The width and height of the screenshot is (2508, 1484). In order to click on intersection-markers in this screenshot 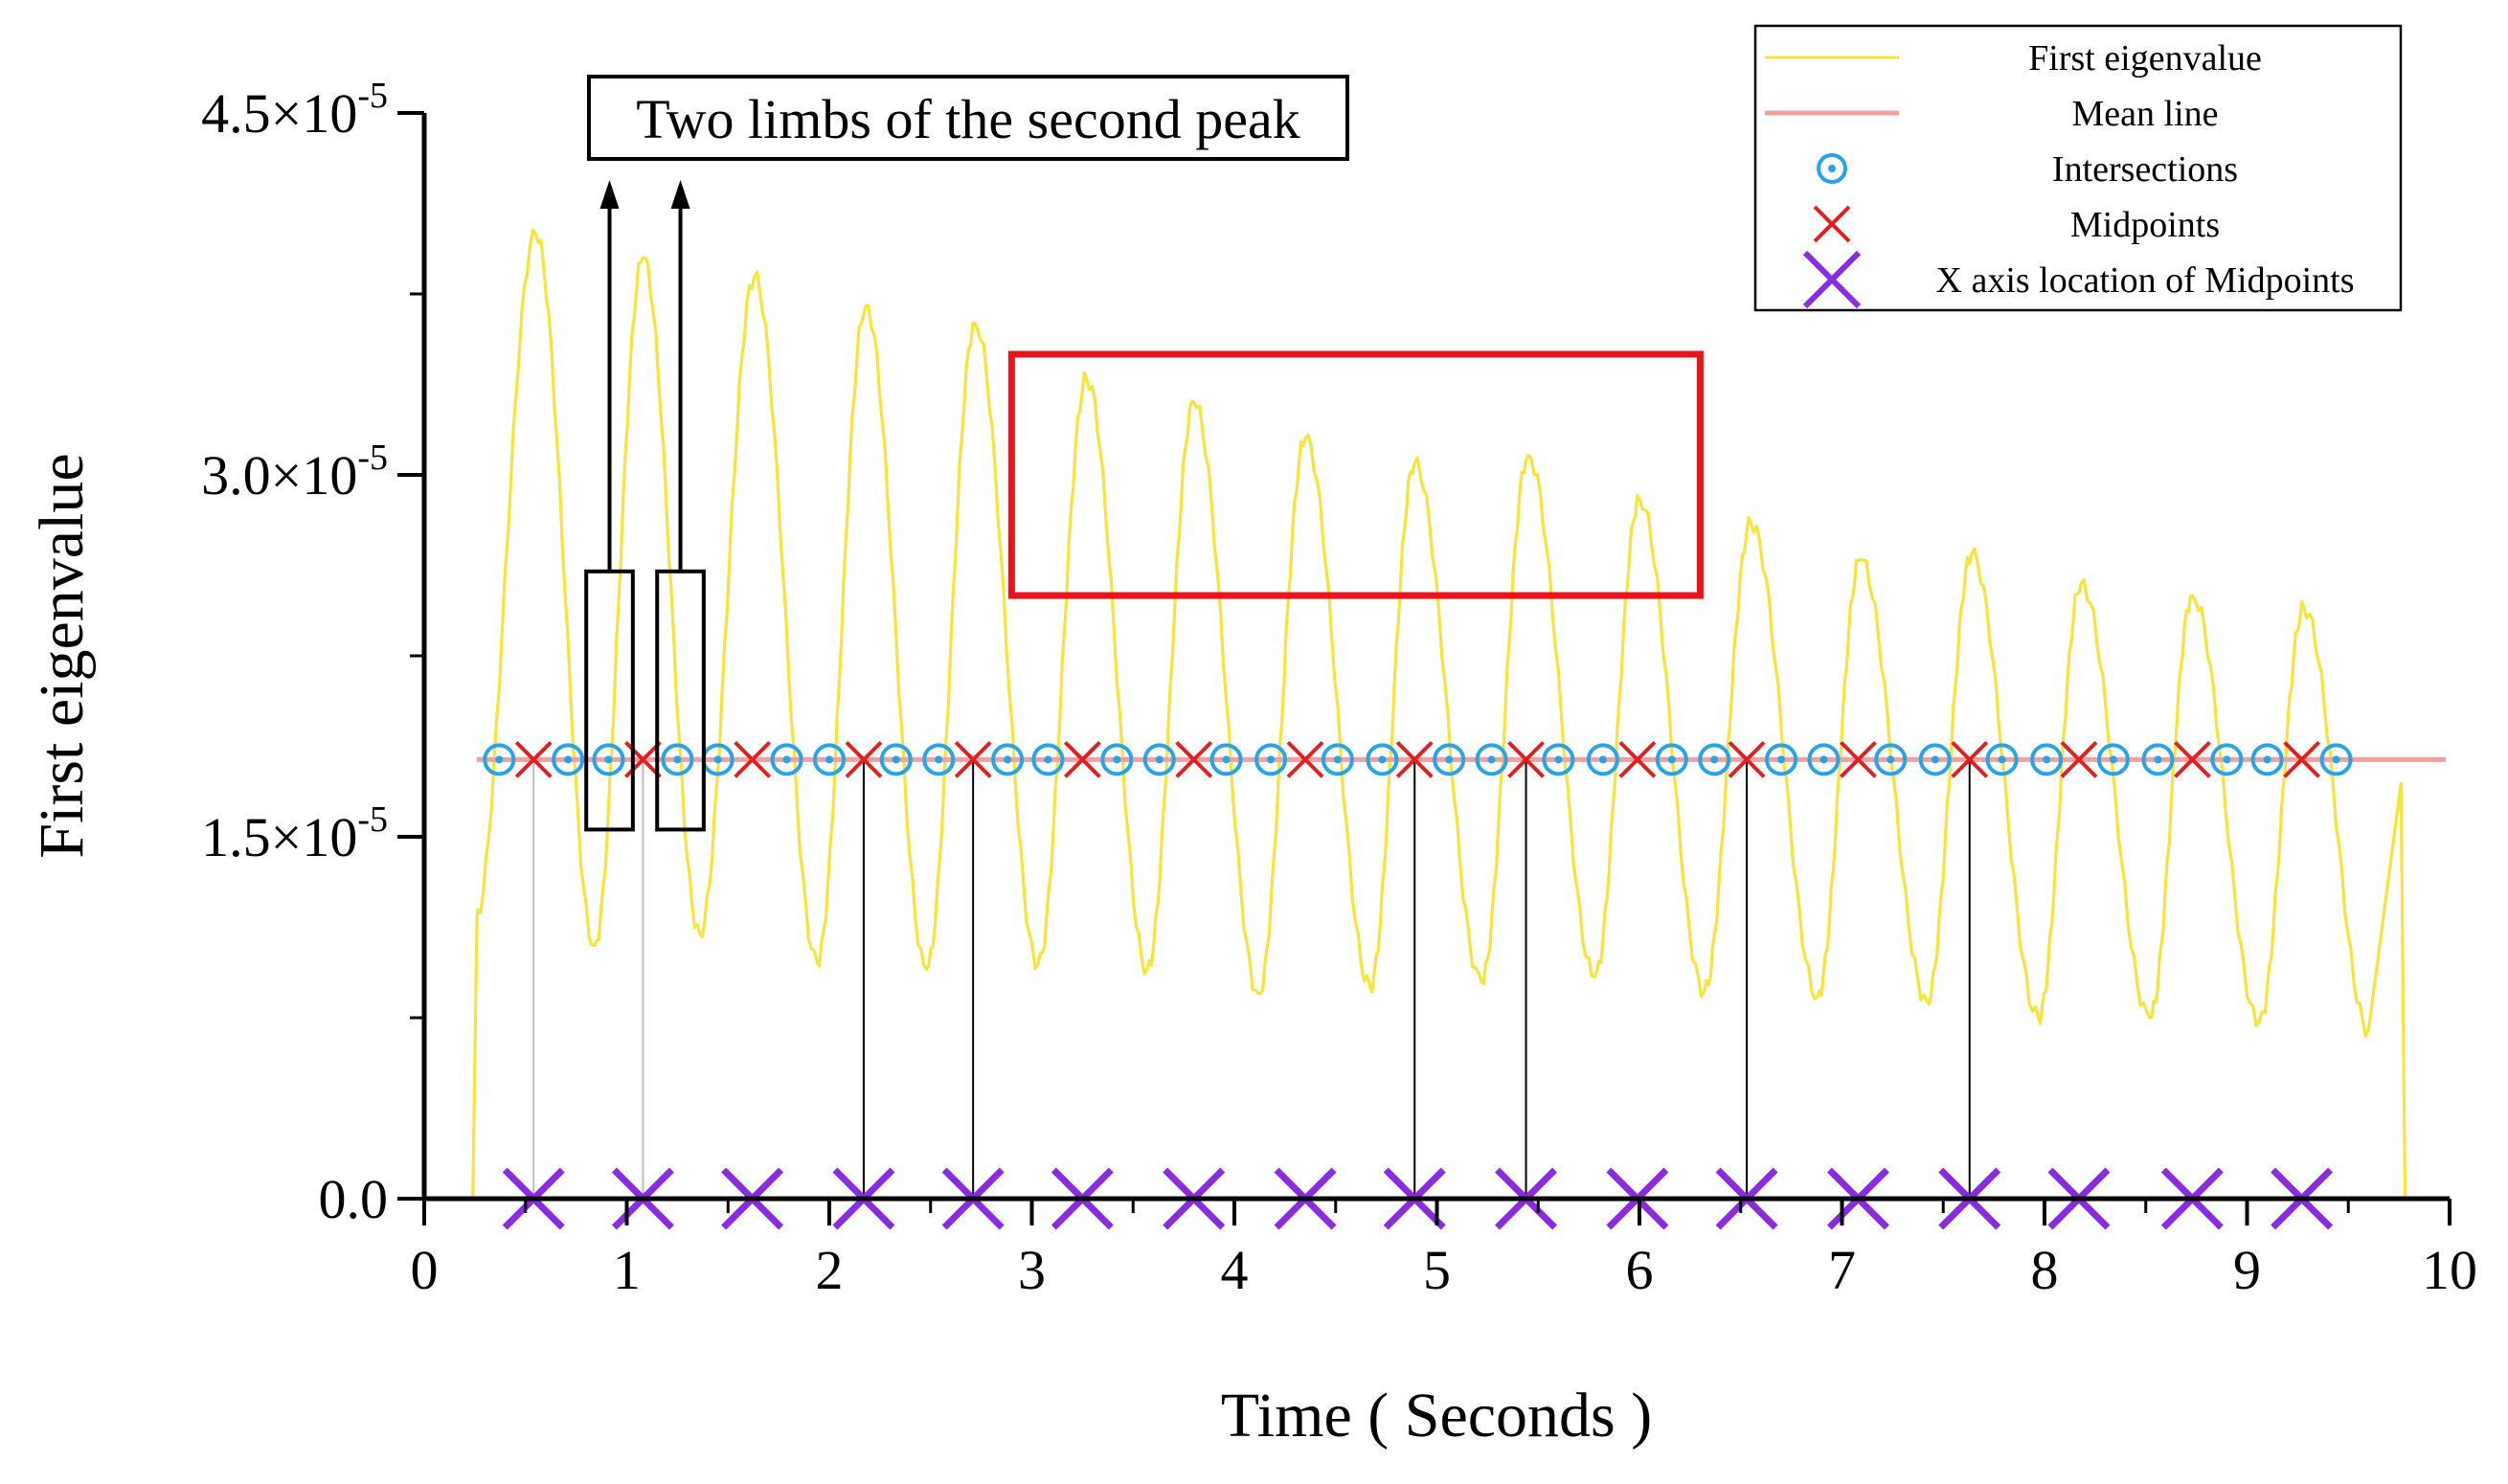, I will do `click(1418, 759)`.